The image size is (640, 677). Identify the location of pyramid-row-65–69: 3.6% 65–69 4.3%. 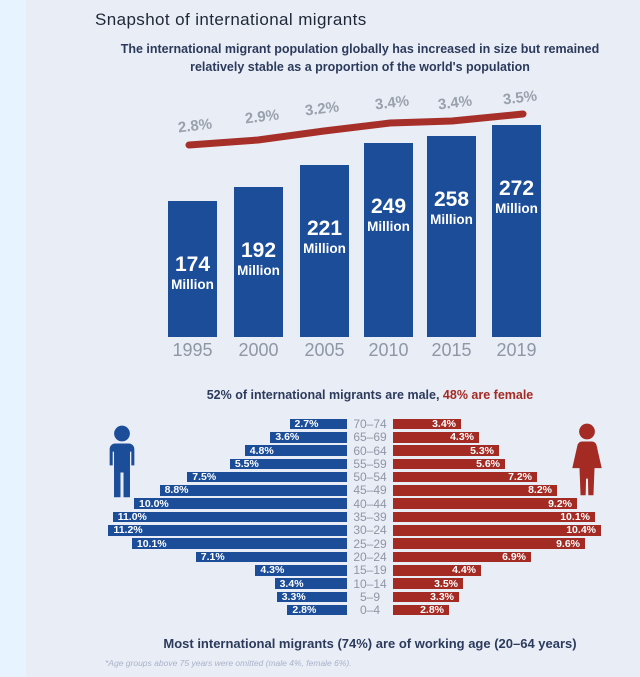
(320, 437).